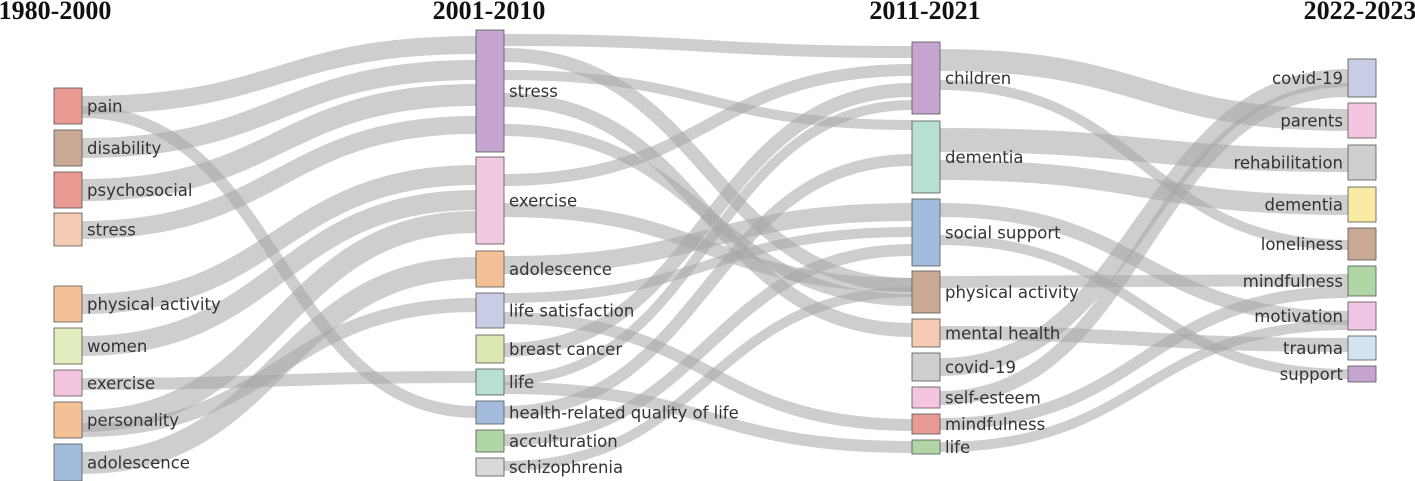 The image size is (1415, 481). I want to click on label-c2_children: children, so click(978, 78).